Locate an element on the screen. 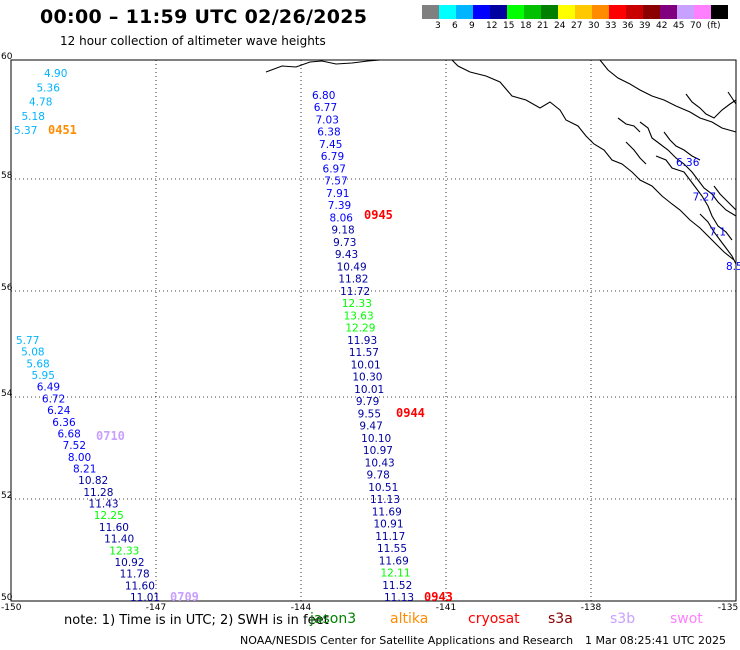 The image size is (740, 650). lon-tick-label: -144 is located at coordinates (301, 608).